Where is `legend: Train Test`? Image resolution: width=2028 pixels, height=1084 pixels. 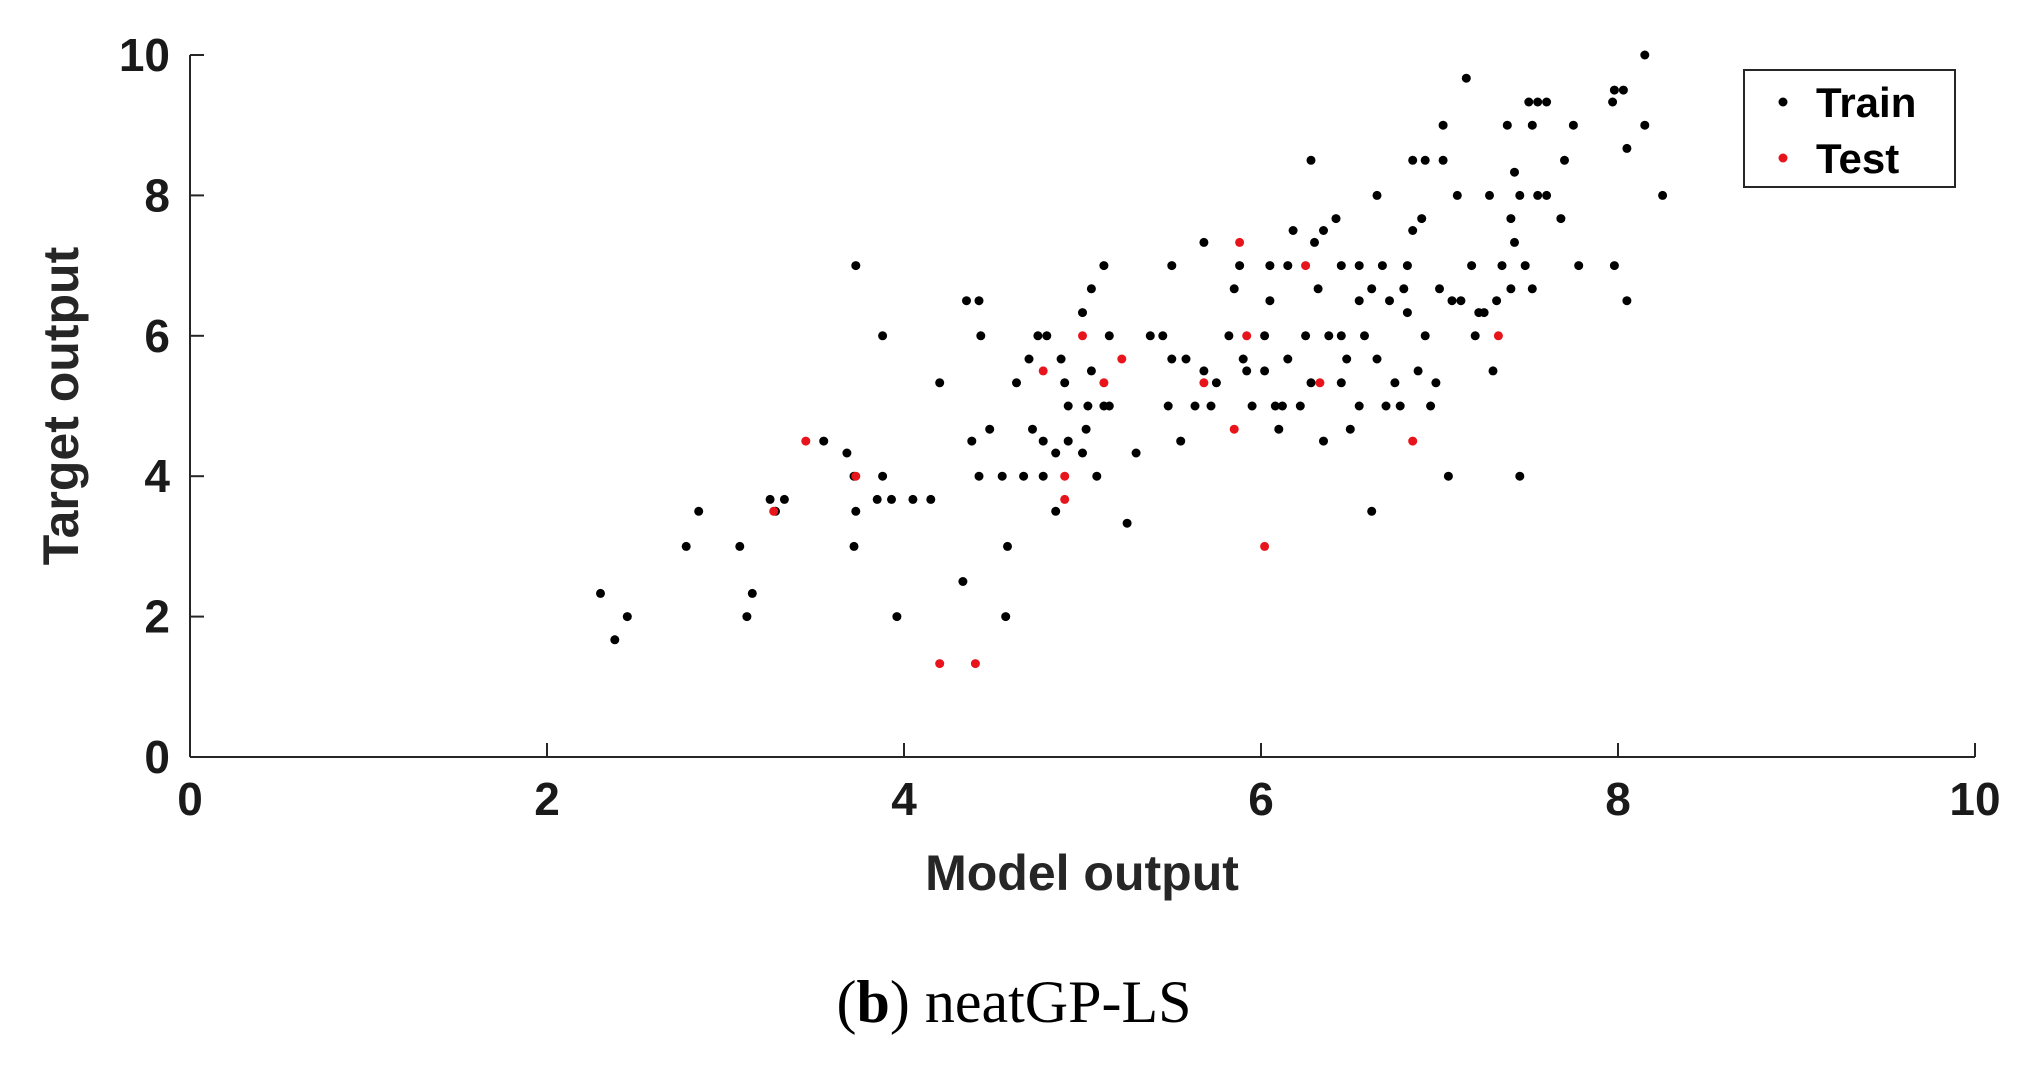 legend: Train Test is located at coordinates (1849, 128).